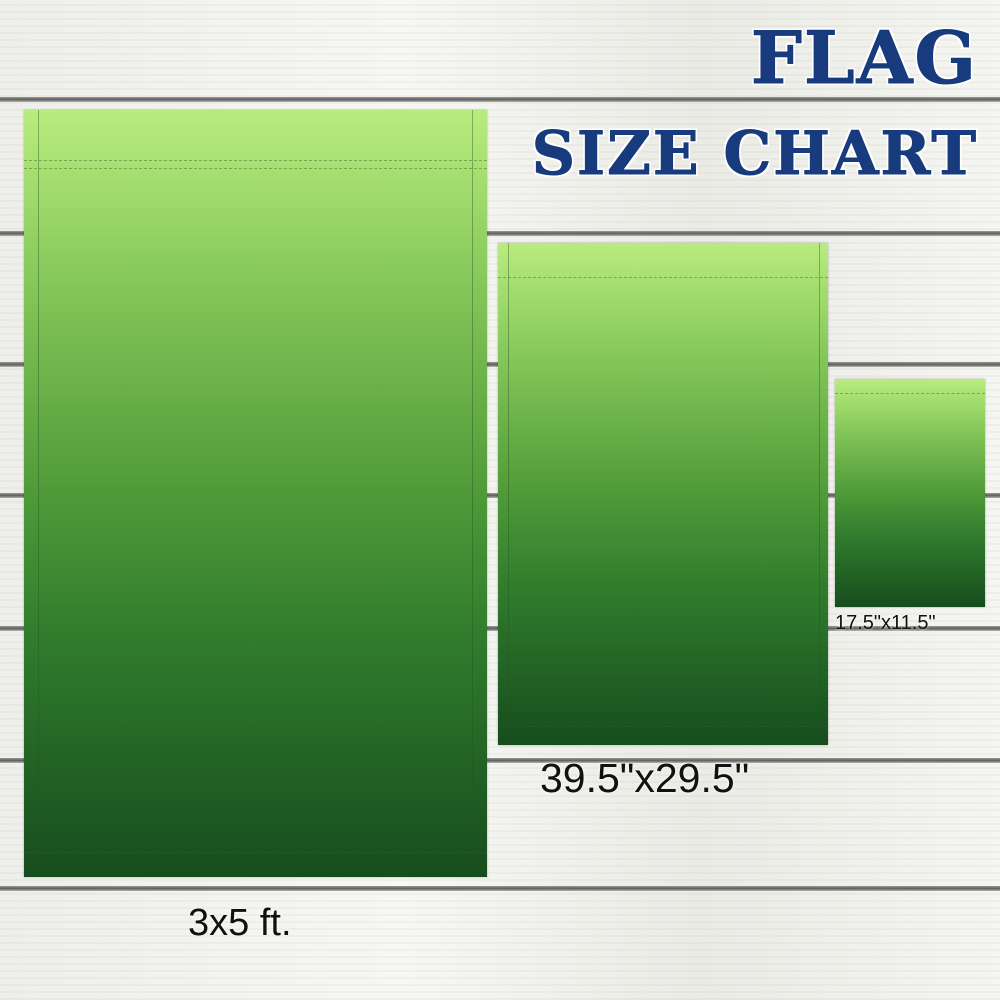 This screenshot has width=1000, height=1000. Describe the element at coordinates (885, 623) in the screenshot. I see `label-small: 17.5"x11.5"` at that location.